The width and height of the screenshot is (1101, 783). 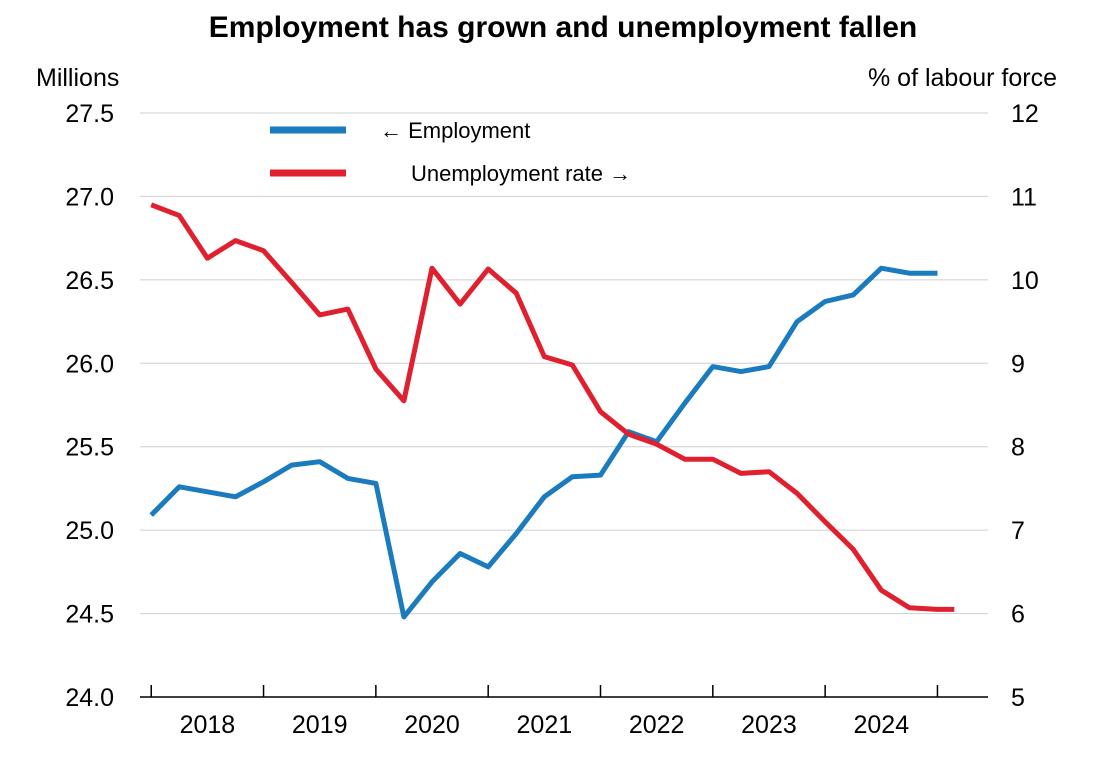 What do you see at coordinates (450, 152) in the screenshot?
I see `legend: ← Employment Unemployment rate →` at bounding box center [450, 152].